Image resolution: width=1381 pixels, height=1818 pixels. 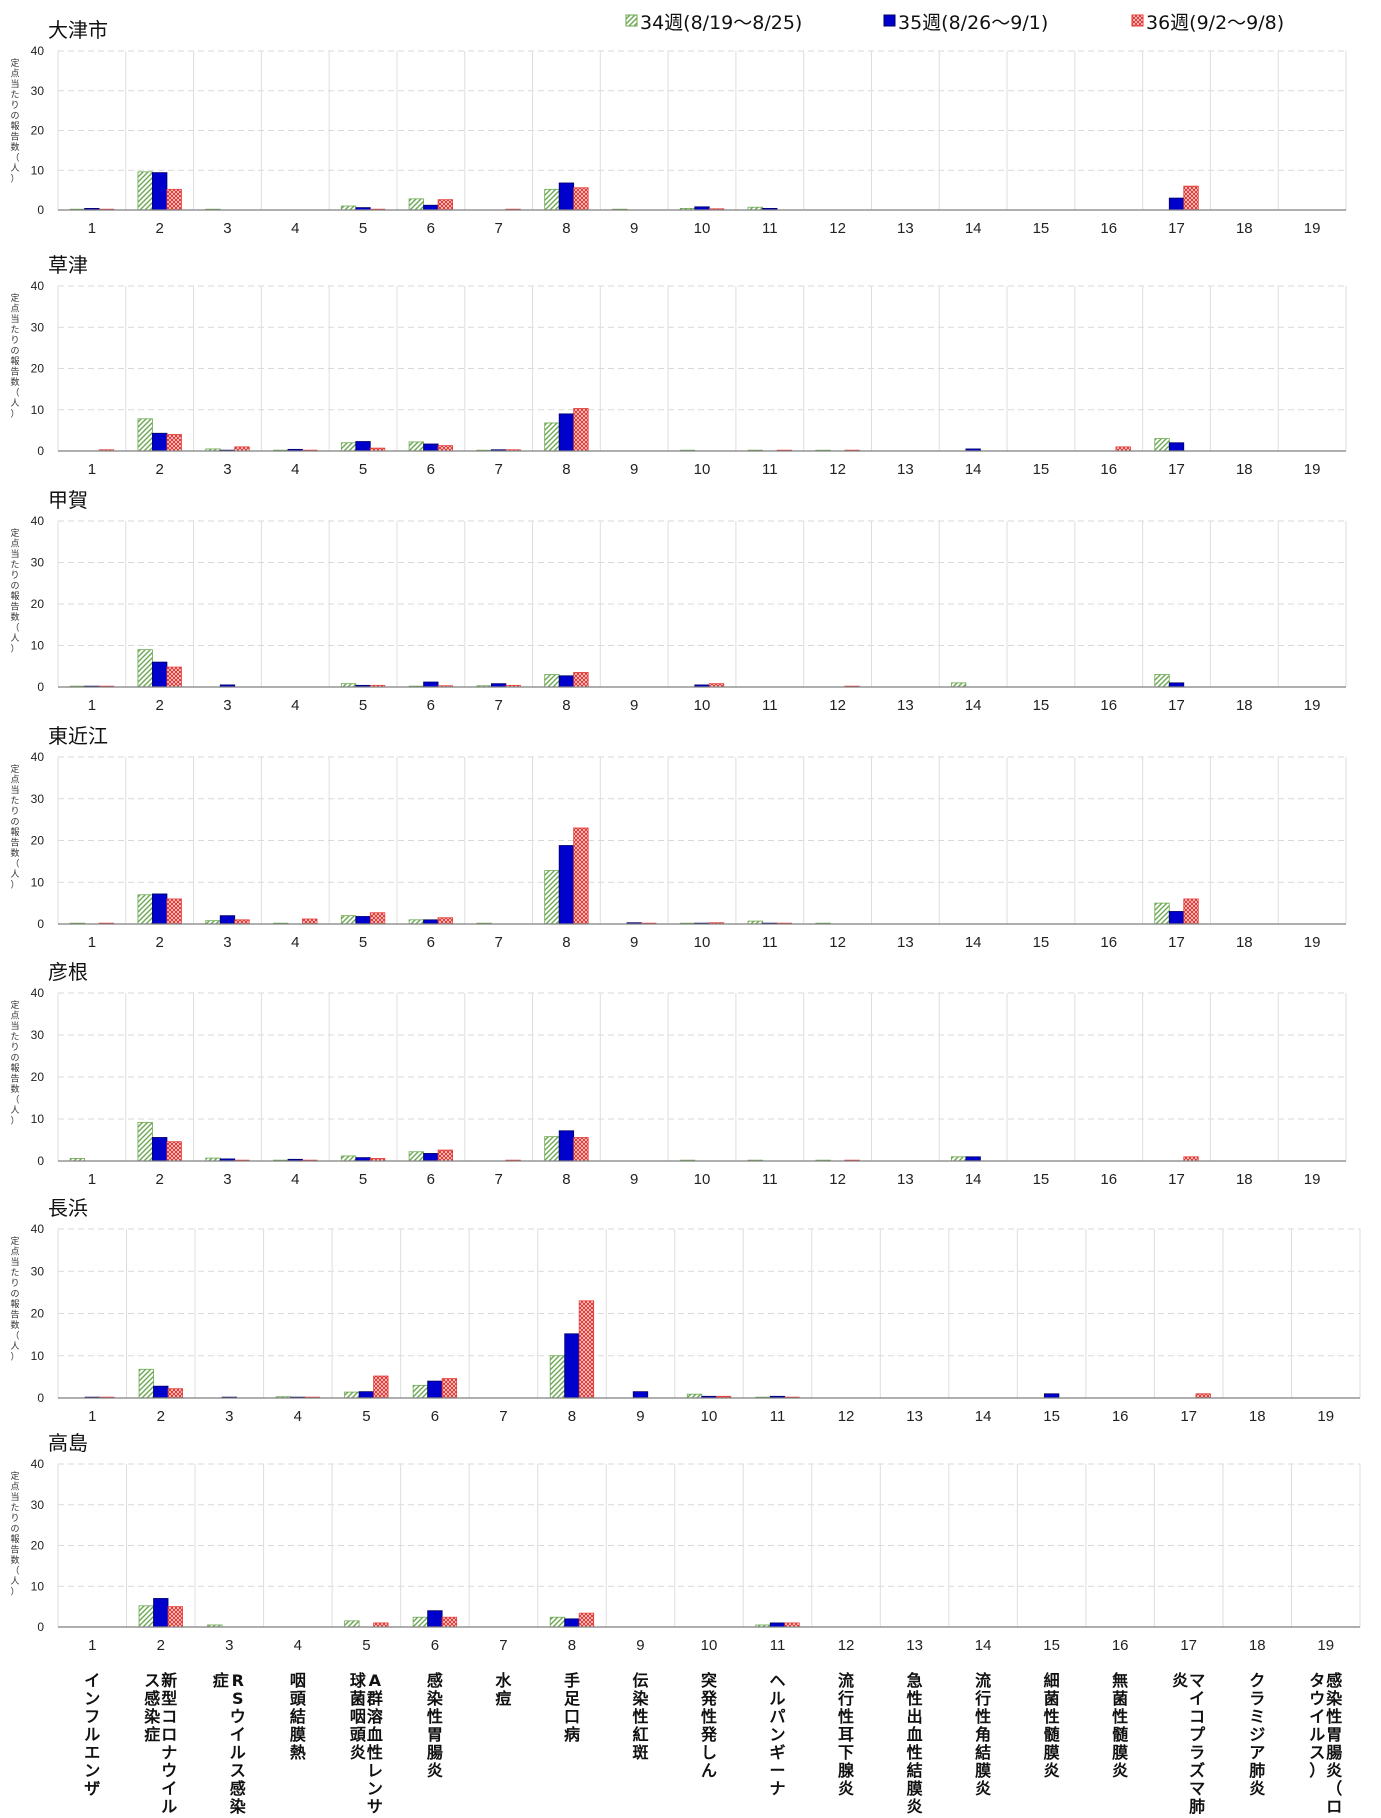 I want to click on y-tick-label: 0, so click(x=40, y=924).